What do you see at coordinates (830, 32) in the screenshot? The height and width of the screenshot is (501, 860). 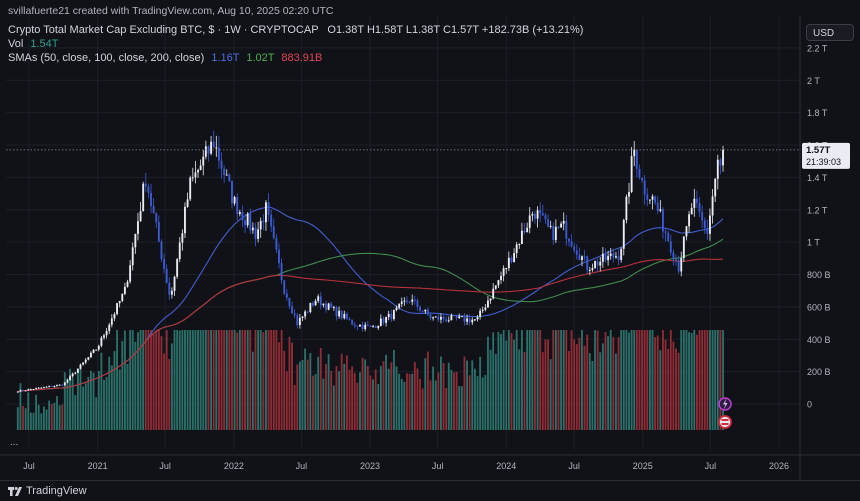 I see `currency-button: USD` at bounding box center [830, 32].